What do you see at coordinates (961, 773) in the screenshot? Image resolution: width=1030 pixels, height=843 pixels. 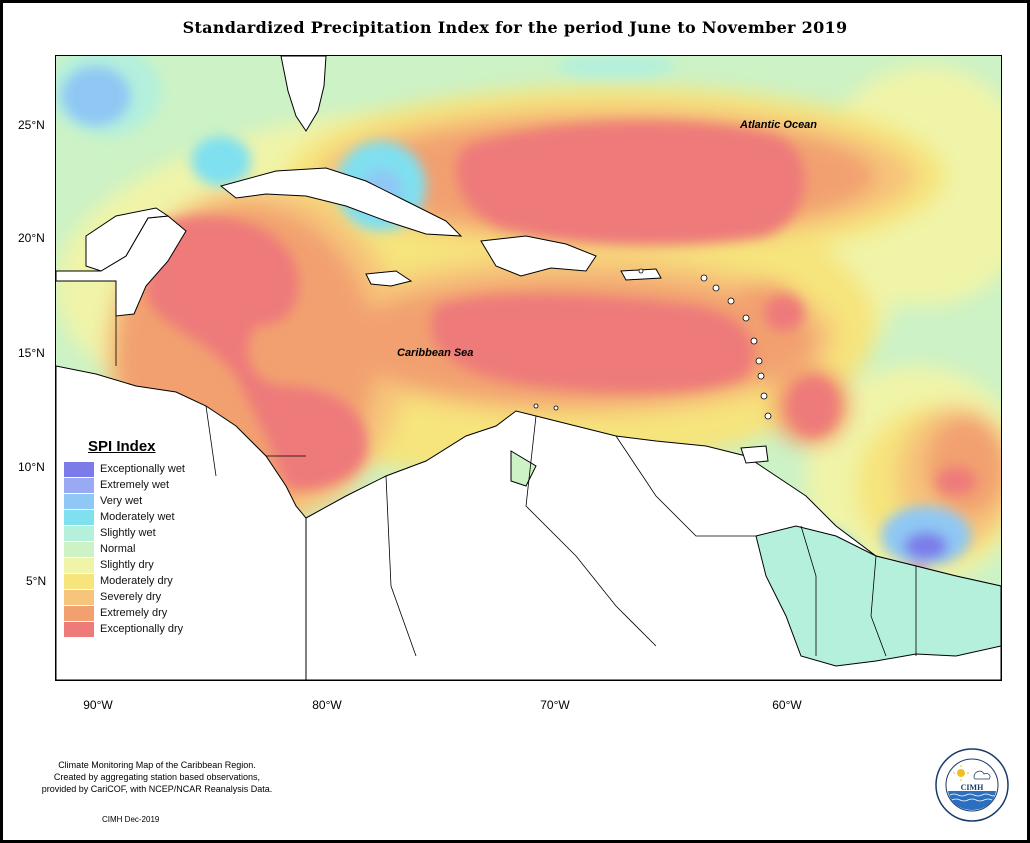 I see `sun-icon` at bounding box center [961, 773].